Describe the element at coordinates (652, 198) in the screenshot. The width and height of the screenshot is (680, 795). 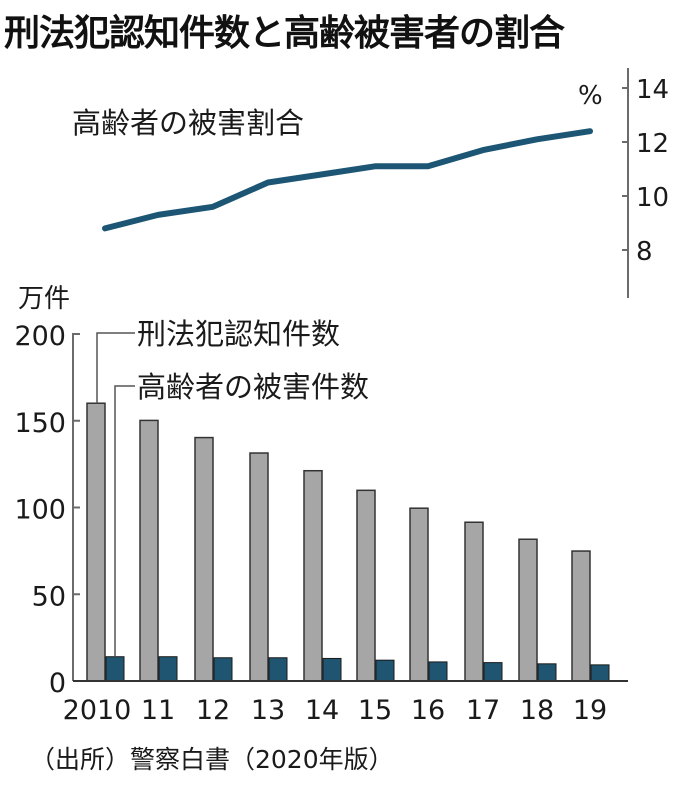
I see `right-y-tick-label: 10` at that location.